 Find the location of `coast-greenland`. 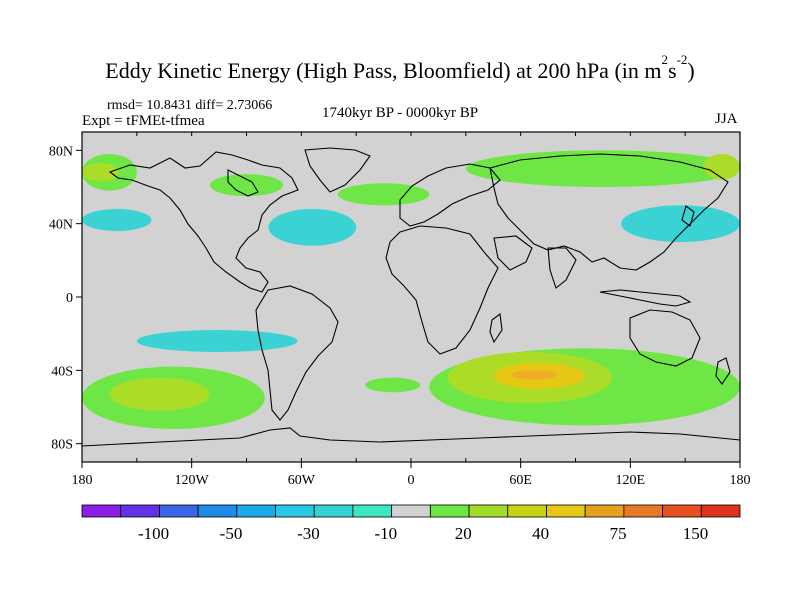

coast-greenland is located at coordinates (337, 170).